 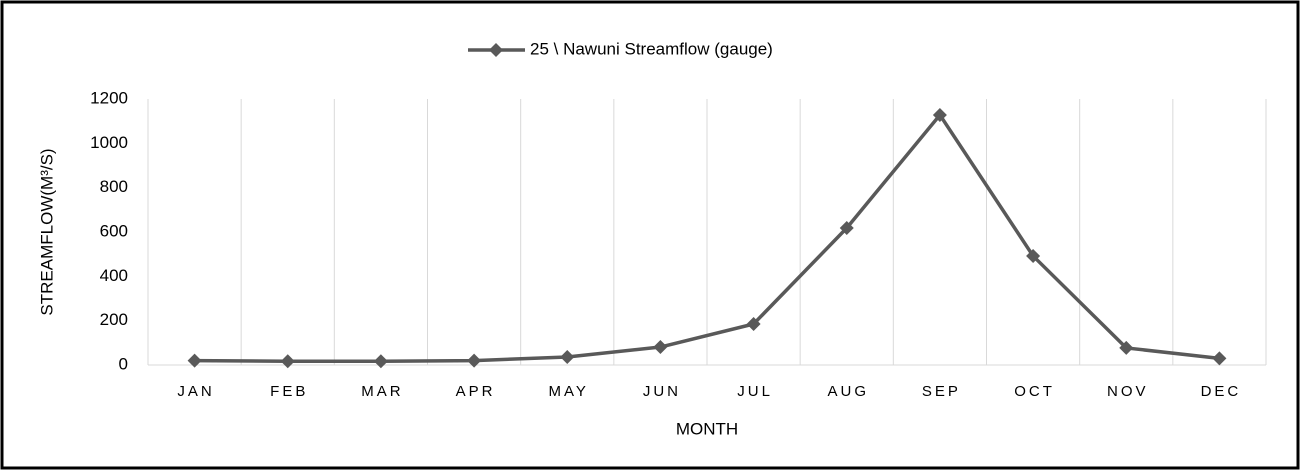 What do you see at coordinates (1221, 391) in the screenshot?
I see `x-tick-label: DEC` at bounding box center [1221, 391].